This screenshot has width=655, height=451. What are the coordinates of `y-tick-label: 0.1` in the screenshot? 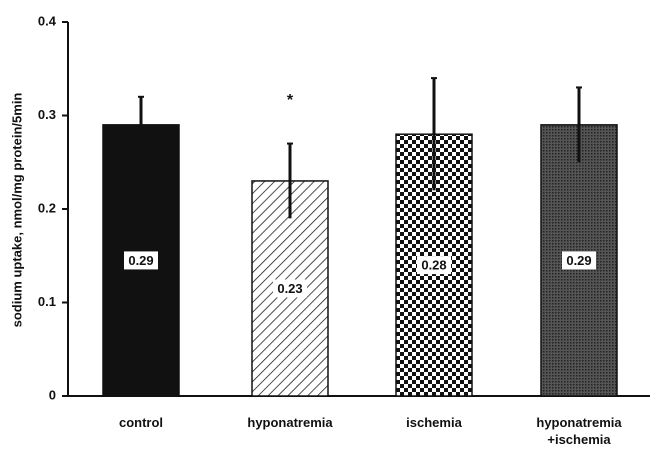 It's located at (47, 301).